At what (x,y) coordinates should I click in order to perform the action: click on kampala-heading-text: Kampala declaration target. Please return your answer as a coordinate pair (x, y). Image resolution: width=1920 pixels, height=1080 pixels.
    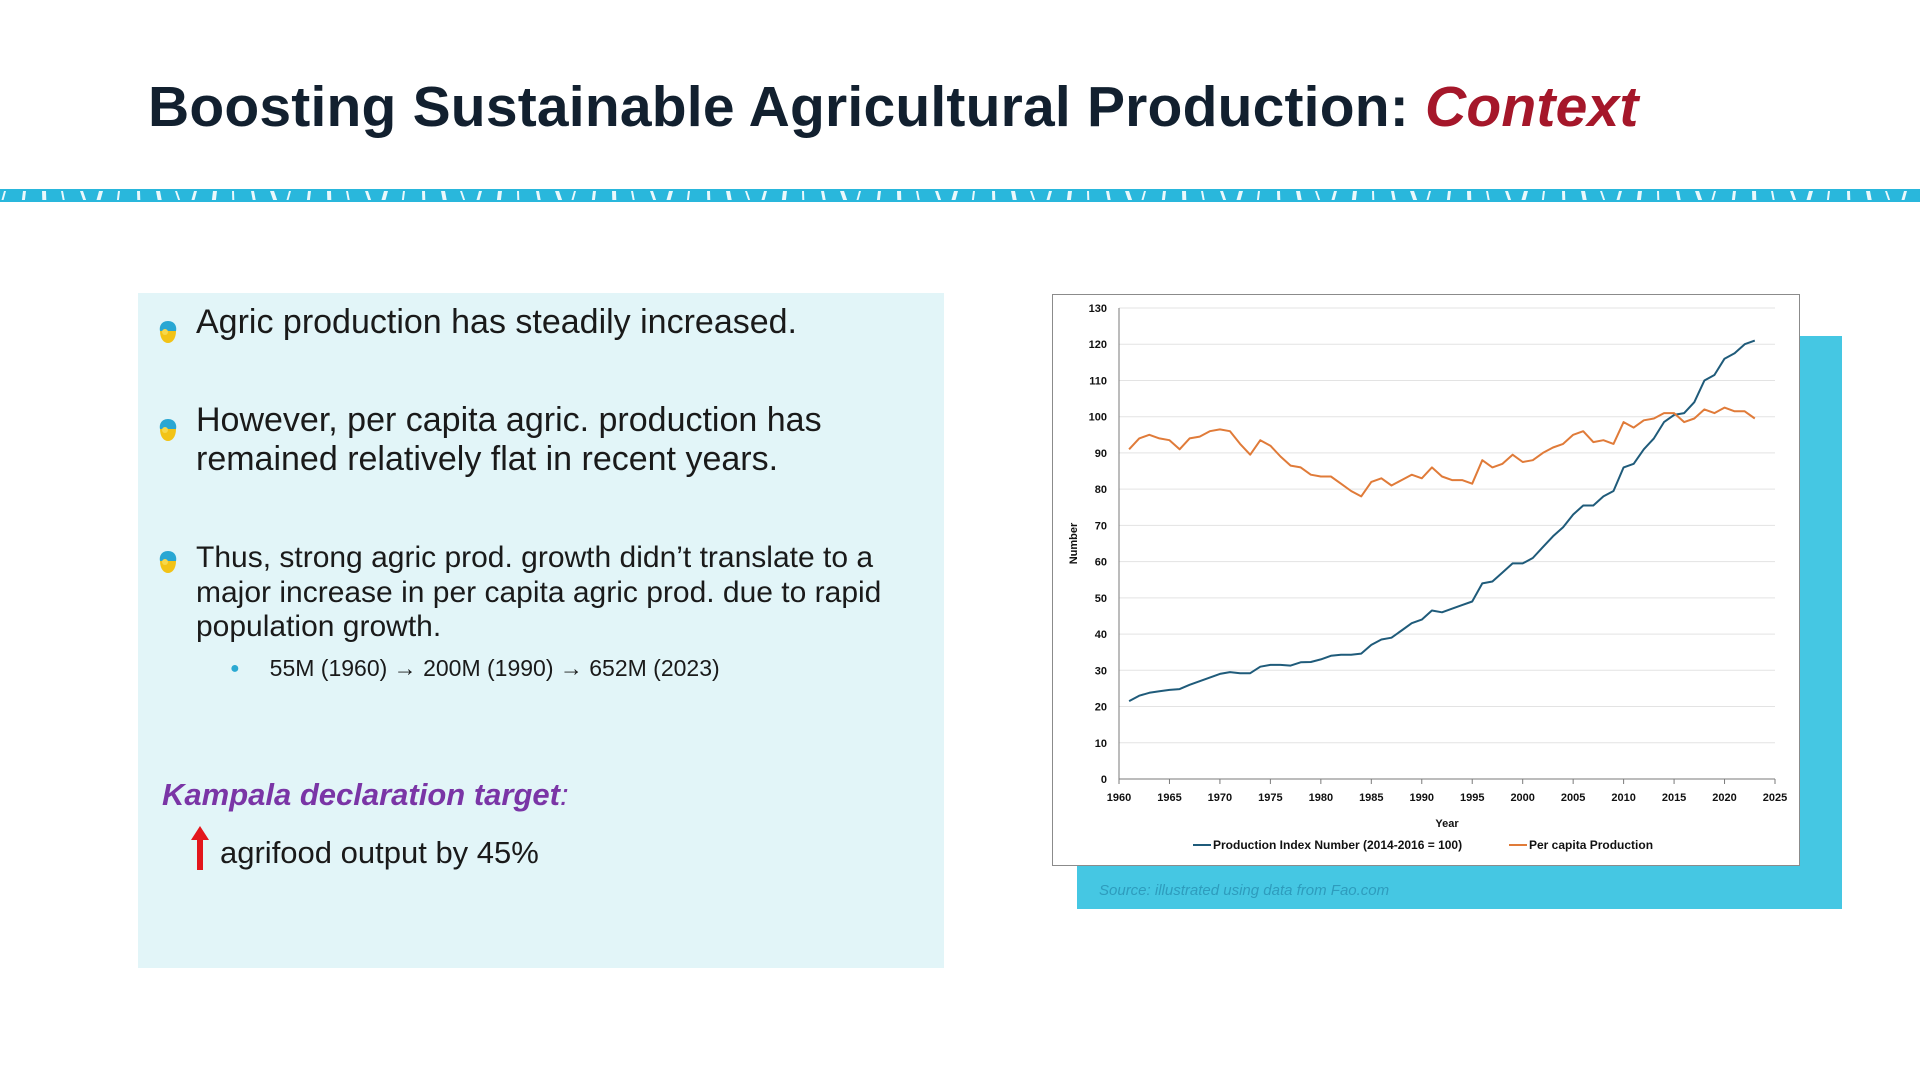
    Looking at the image, I should click on (361, 794).